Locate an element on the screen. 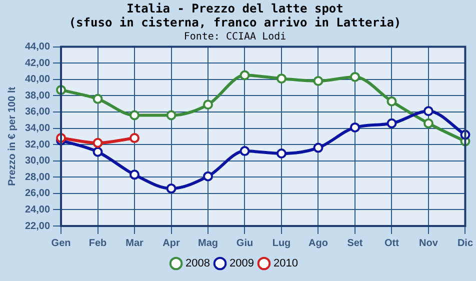 Image resolution: width=476 pixels, height=281 pixels. legend-label: 2010 is located at coordinates (285, 264).